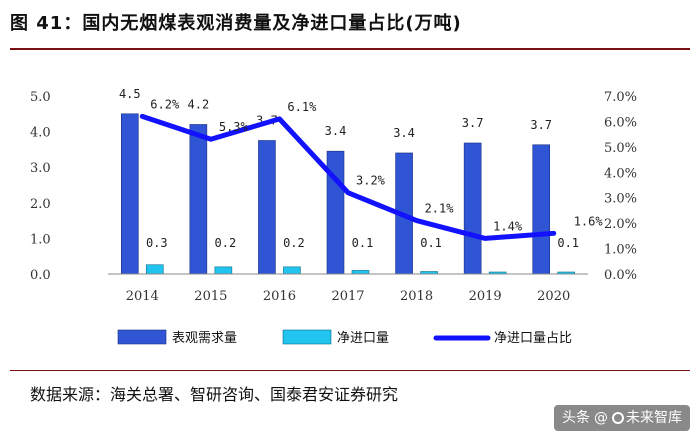 The width and height of the screenshot is (700, 437). I want to click on right-tick-label: 1.0%, so click(620, 250).